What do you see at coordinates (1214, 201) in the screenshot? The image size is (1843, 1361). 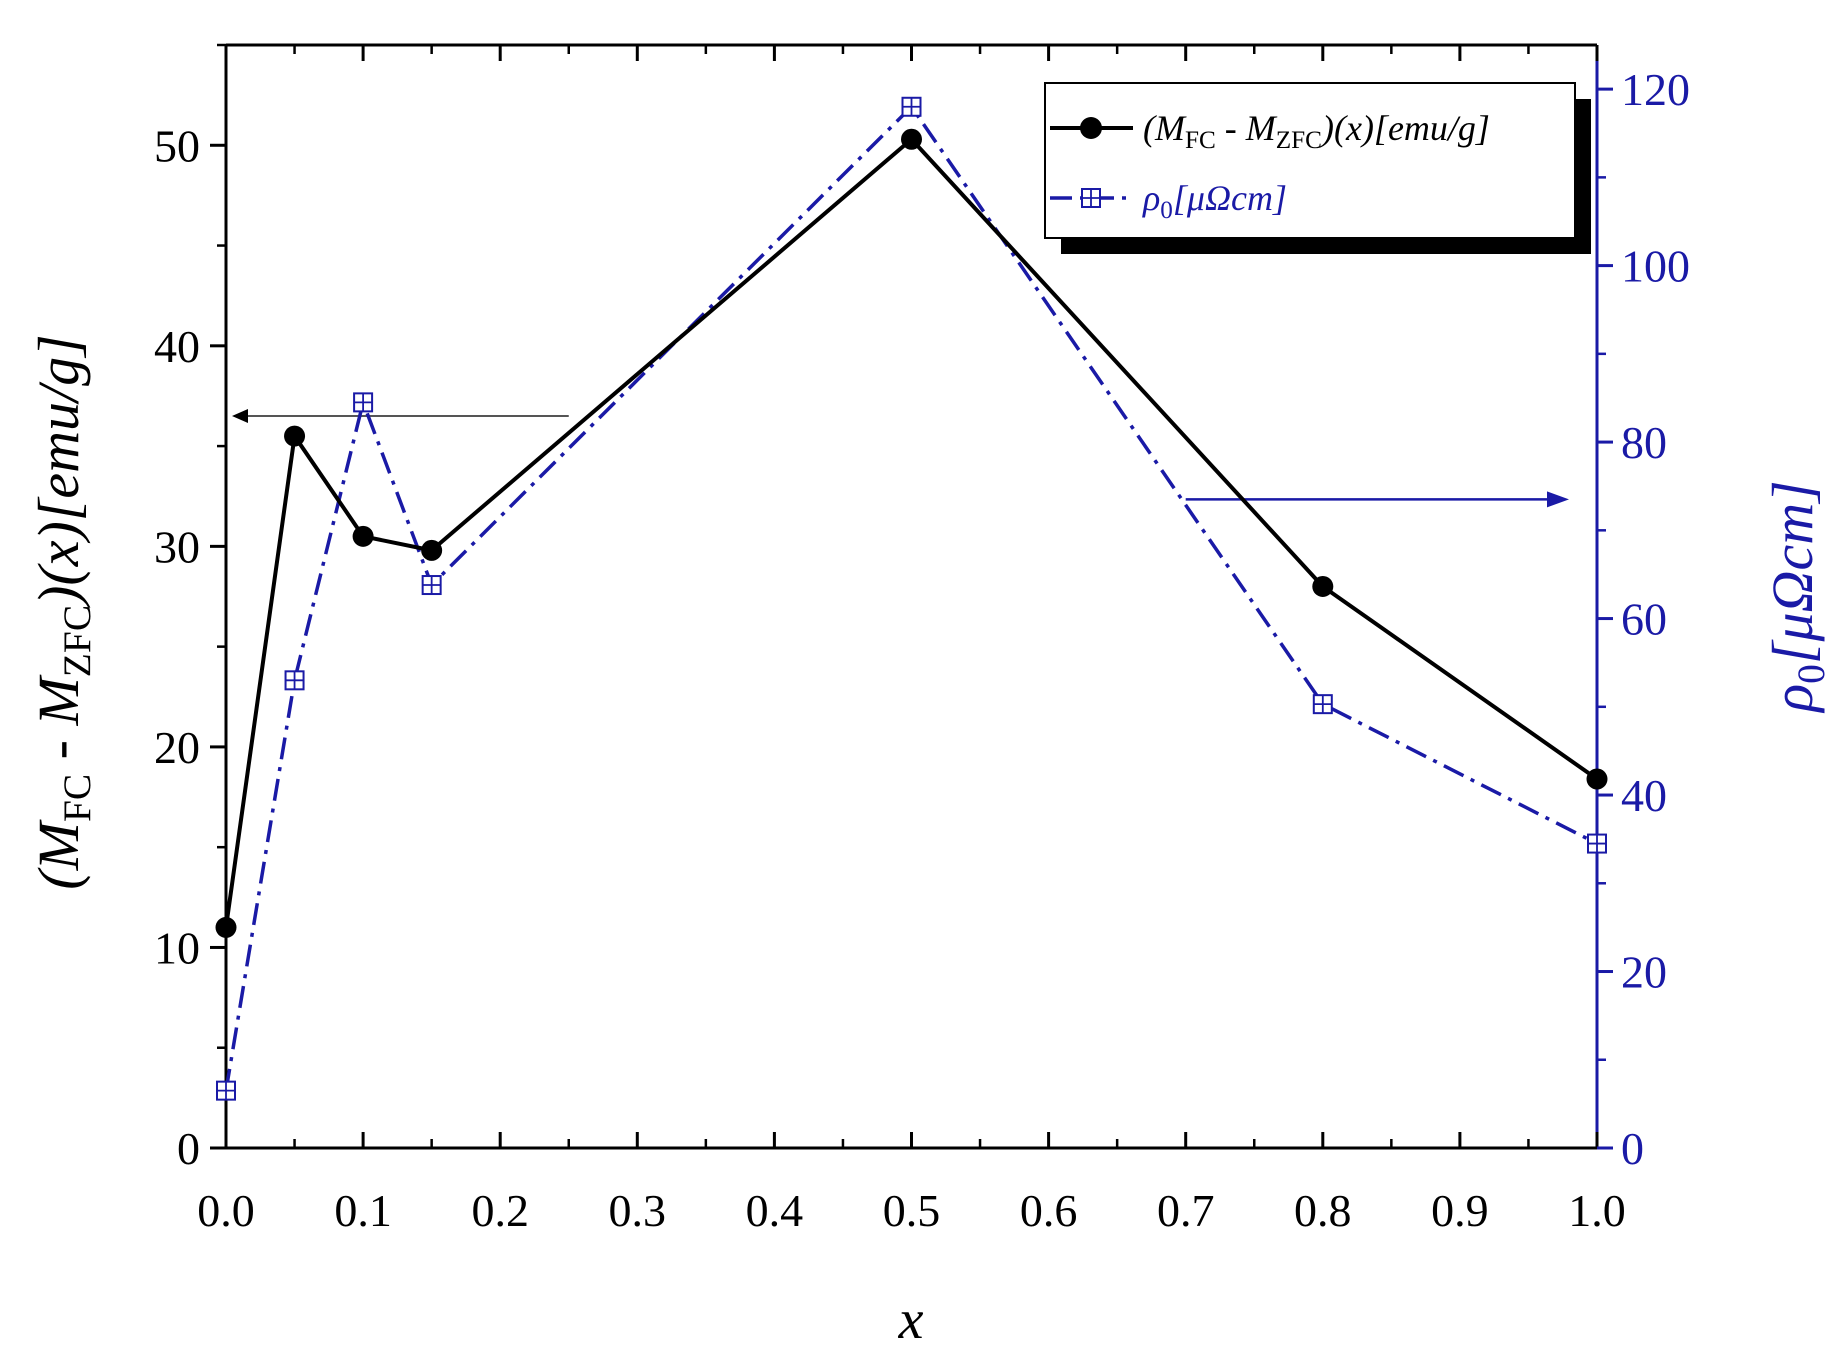 I see `legend-label-resistivity: ρ0[μΩcm]` at bounding box center [1214, 201].